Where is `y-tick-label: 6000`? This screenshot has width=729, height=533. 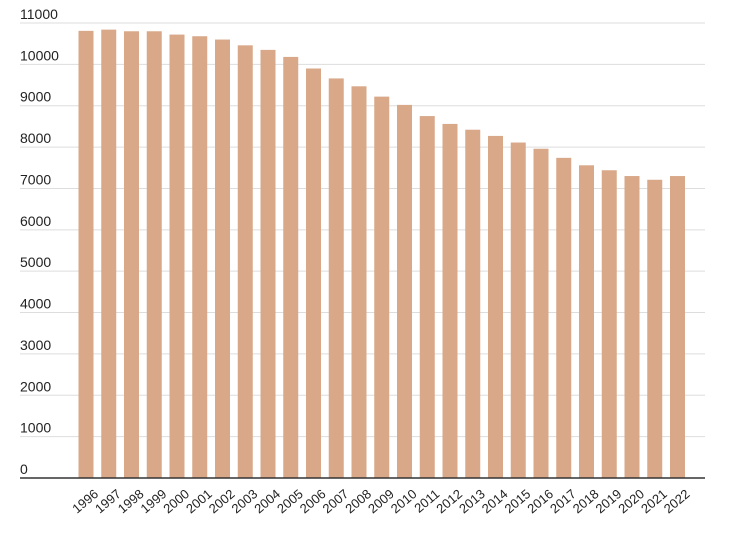 y-tick-label: 6000 is located at coordinates (35, 221).